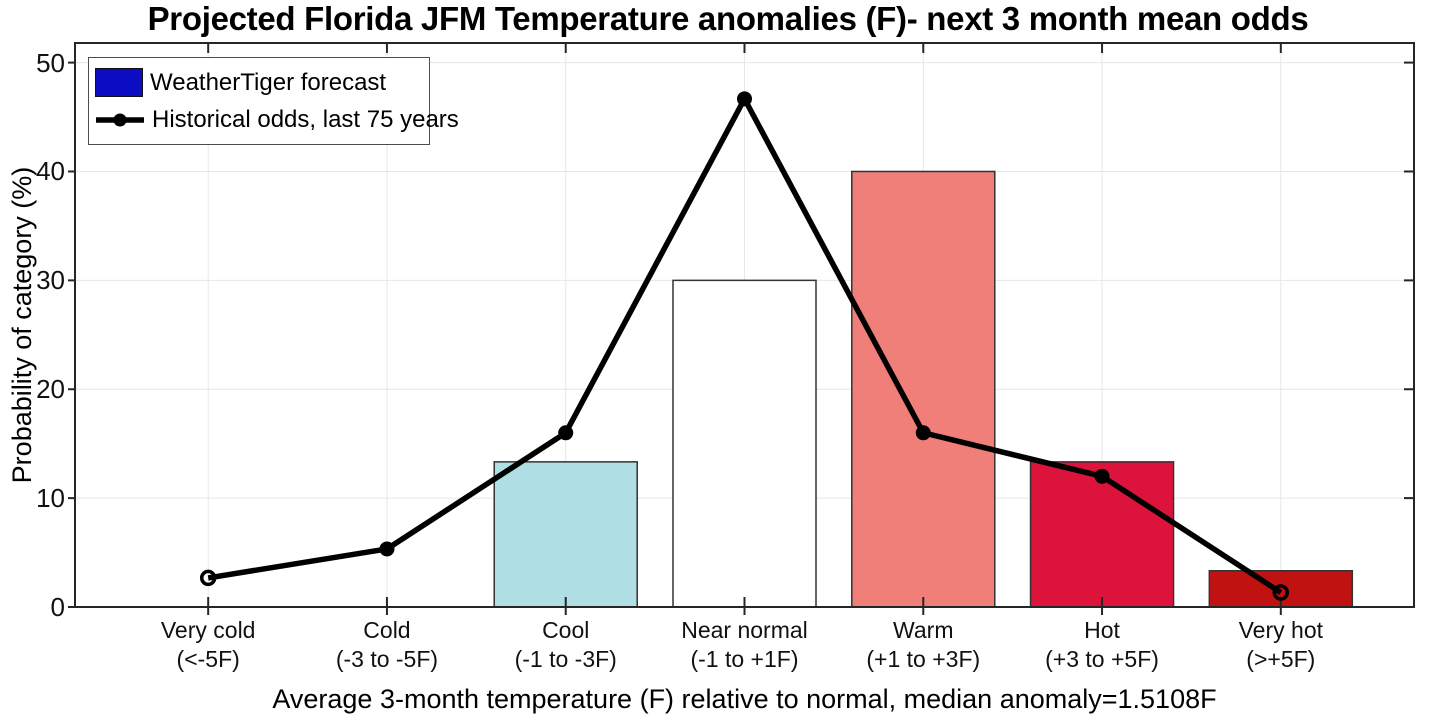  What do you see at coordinates (1281, 592) in the screenshot?
I see `data-marker-very-hot` at bounding box center [1281, 592].